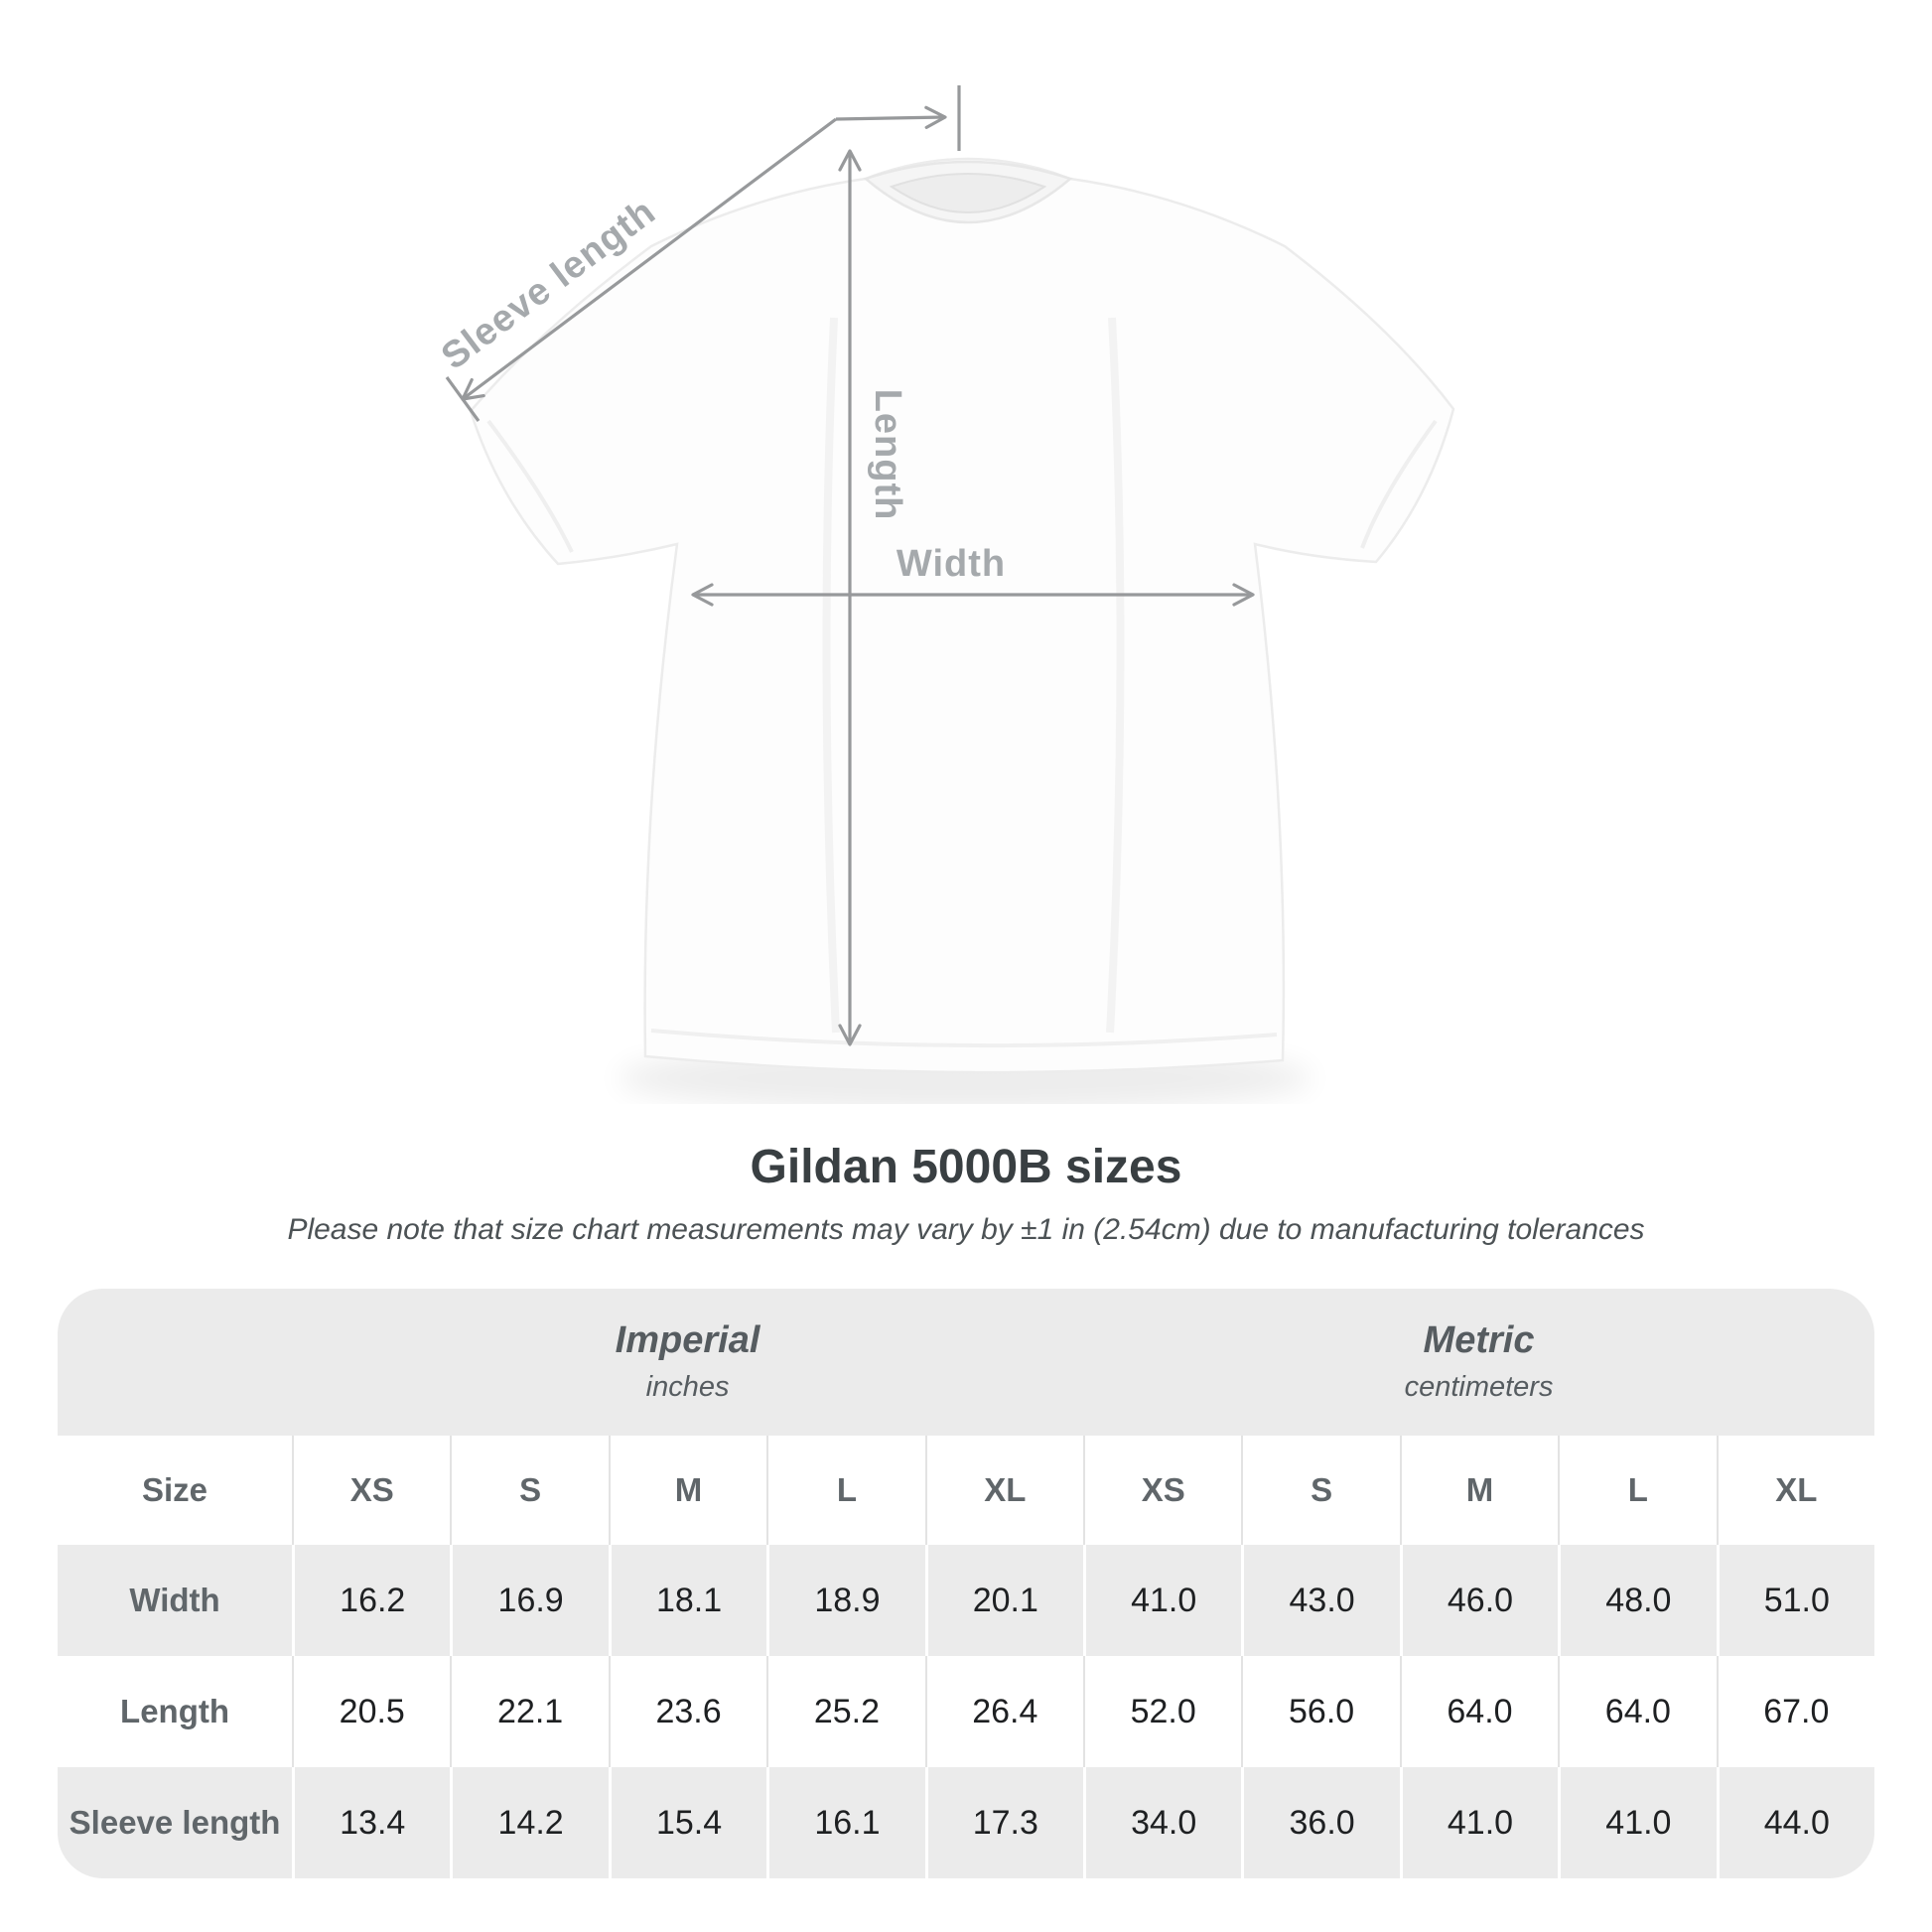 The width and height of the screenshot is (1932, 1932). I want to click on unit-header-row: Imperial inches Metric centimeters, so click(966, 1363).